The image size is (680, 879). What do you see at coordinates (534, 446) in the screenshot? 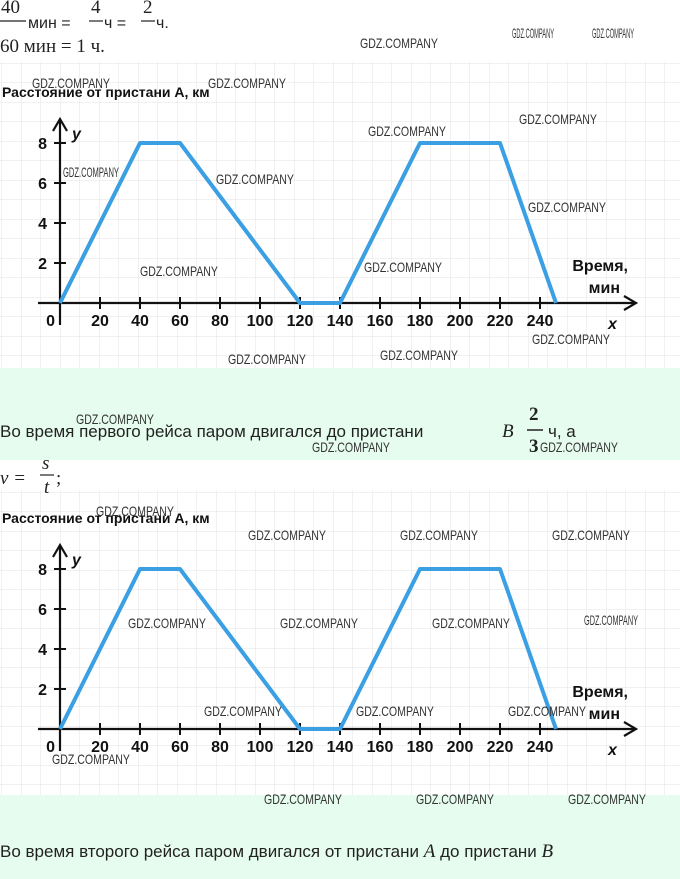
I see `fraction-den: 3` at bounding box center [534, 446].